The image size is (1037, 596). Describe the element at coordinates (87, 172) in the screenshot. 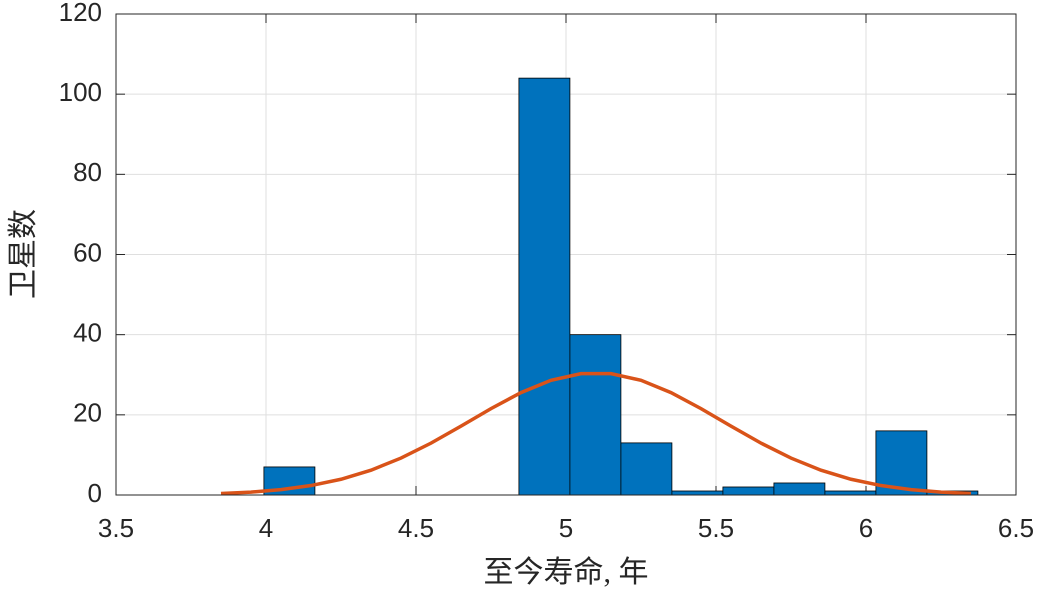

I see `y-tick-label: 80` at that location.